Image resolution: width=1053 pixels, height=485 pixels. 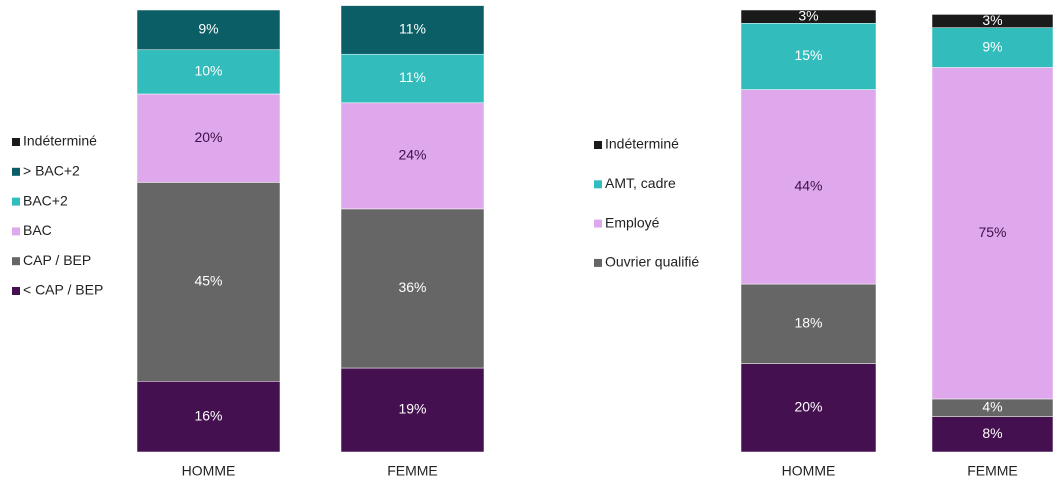 I want to click on value-label: 75%, so click(x=992, y=232).